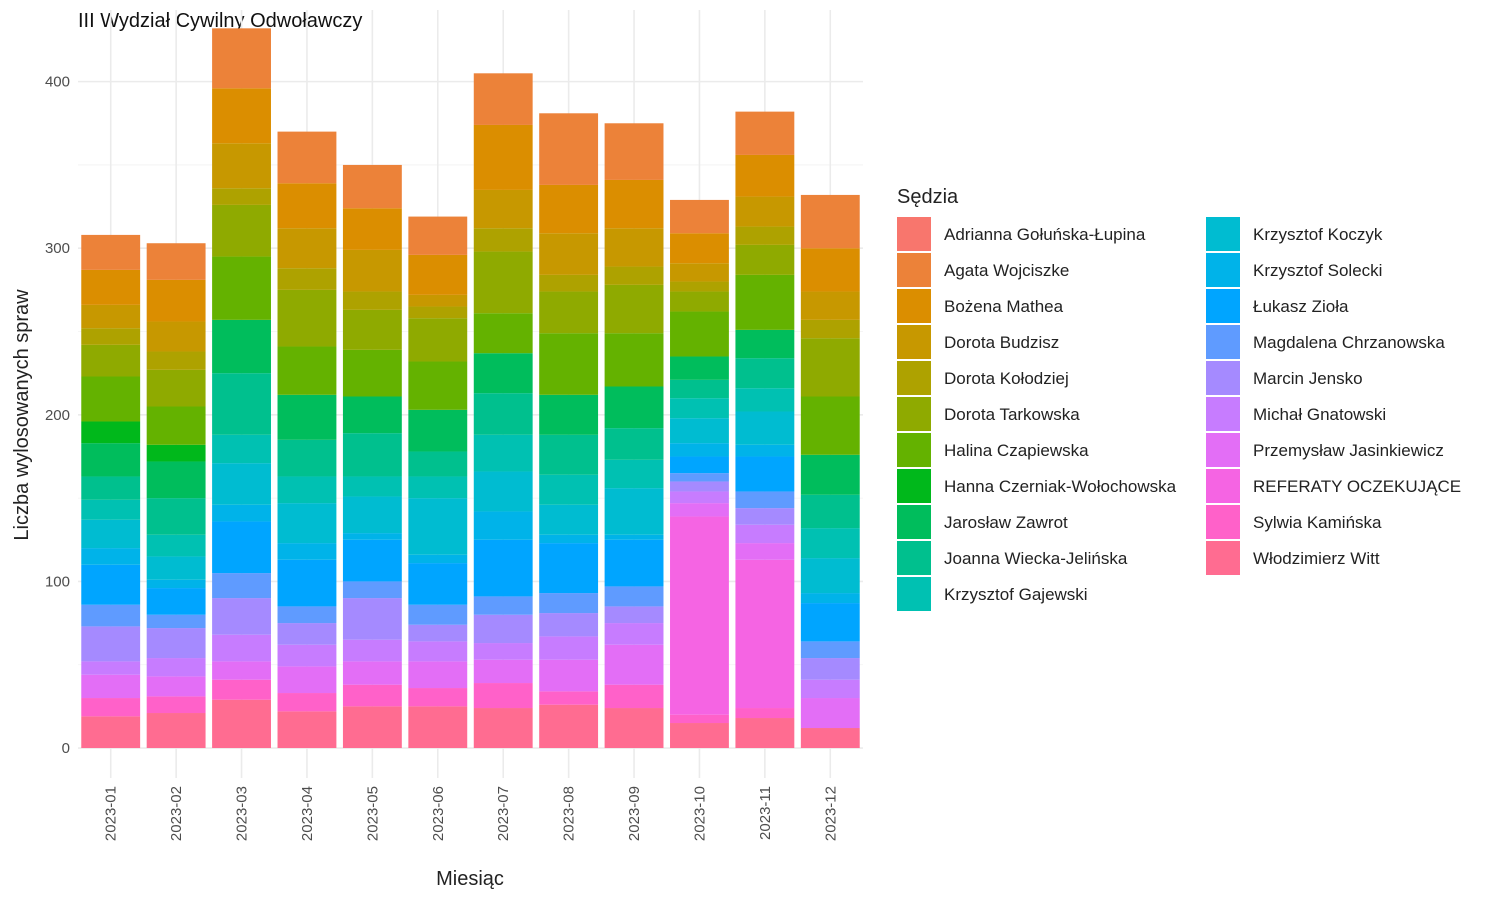 Image resolution: width=1500 pixels, height=900 pixels. What do you see at coordinates (1349, 342) in the screenshot?
I see `legend-label: Magdalena Chrzanowska` at bounding box center [1349, 342].